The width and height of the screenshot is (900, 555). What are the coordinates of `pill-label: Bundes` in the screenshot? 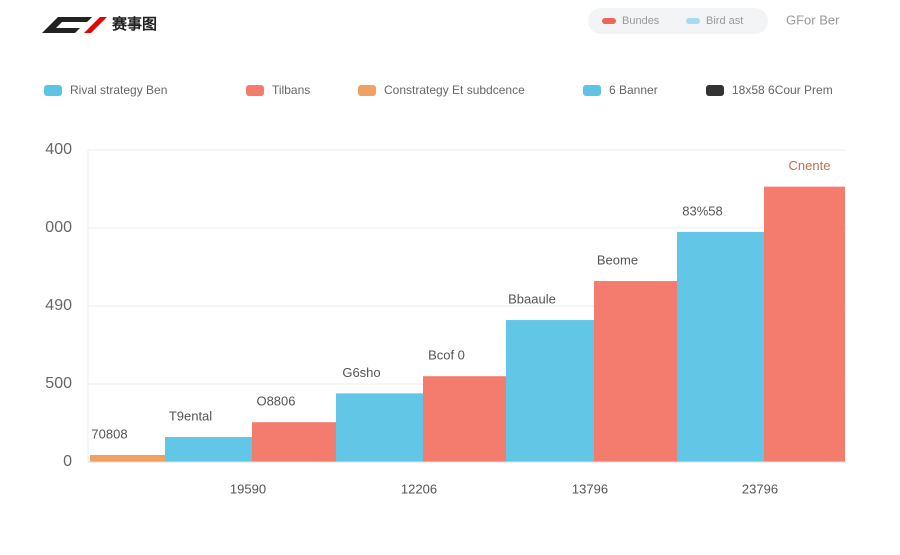 It's located at (641, 21).